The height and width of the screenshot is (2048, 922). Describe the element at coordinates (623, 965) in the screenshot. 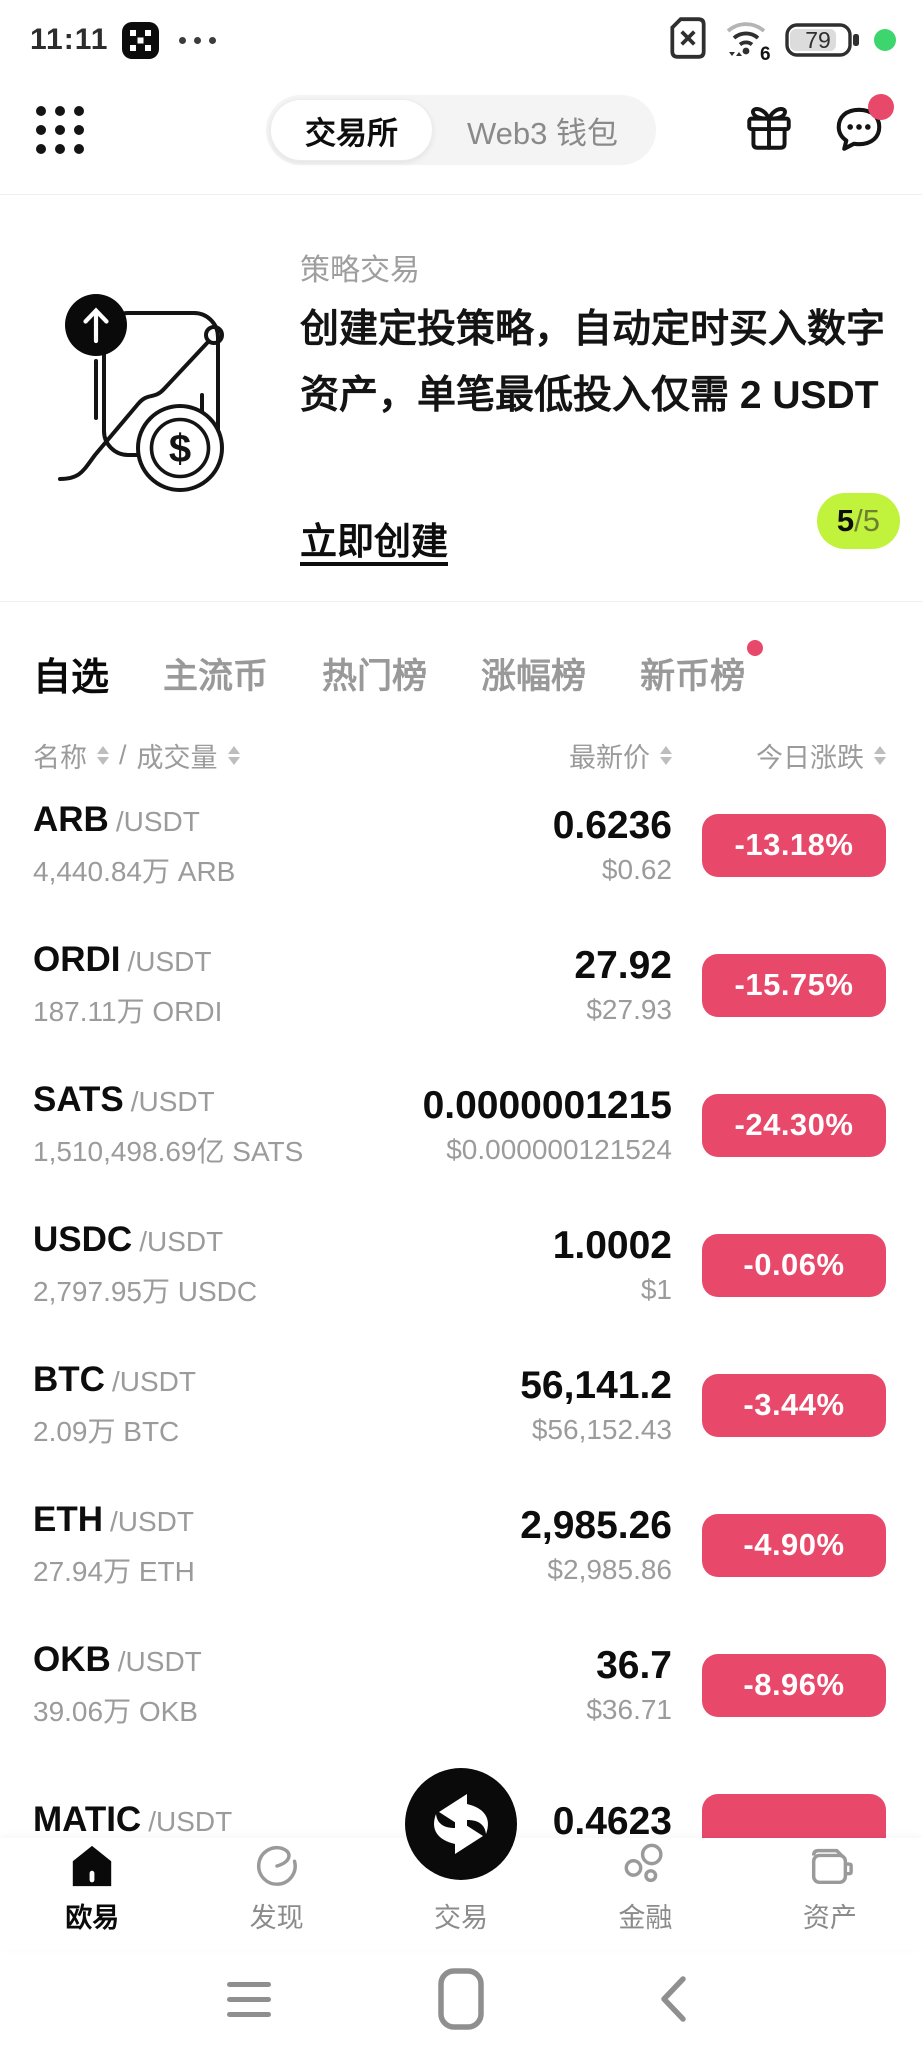

I see `coin-price: 27.92` at that location.